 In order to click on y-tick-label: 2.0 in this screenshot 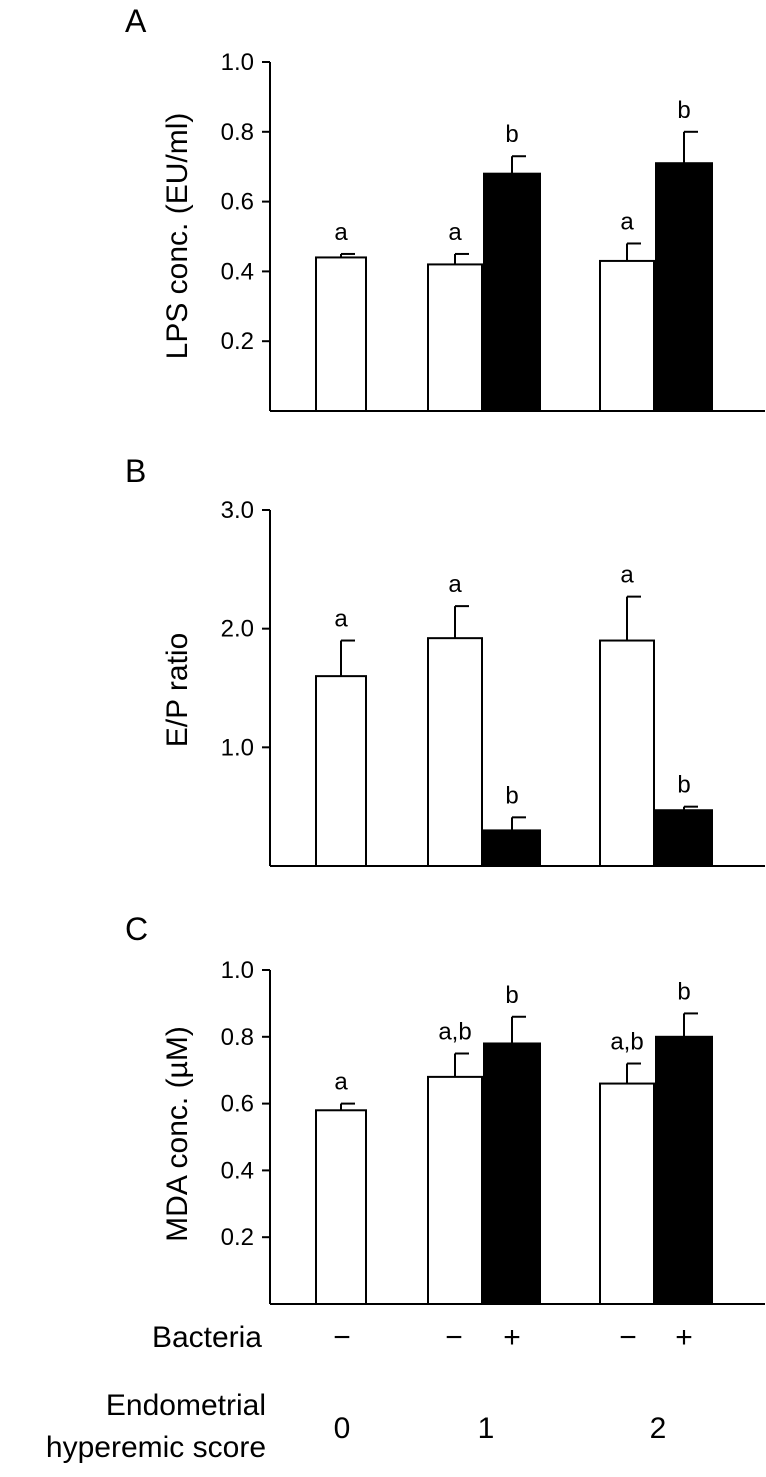, I will do `click(237, 629)`.